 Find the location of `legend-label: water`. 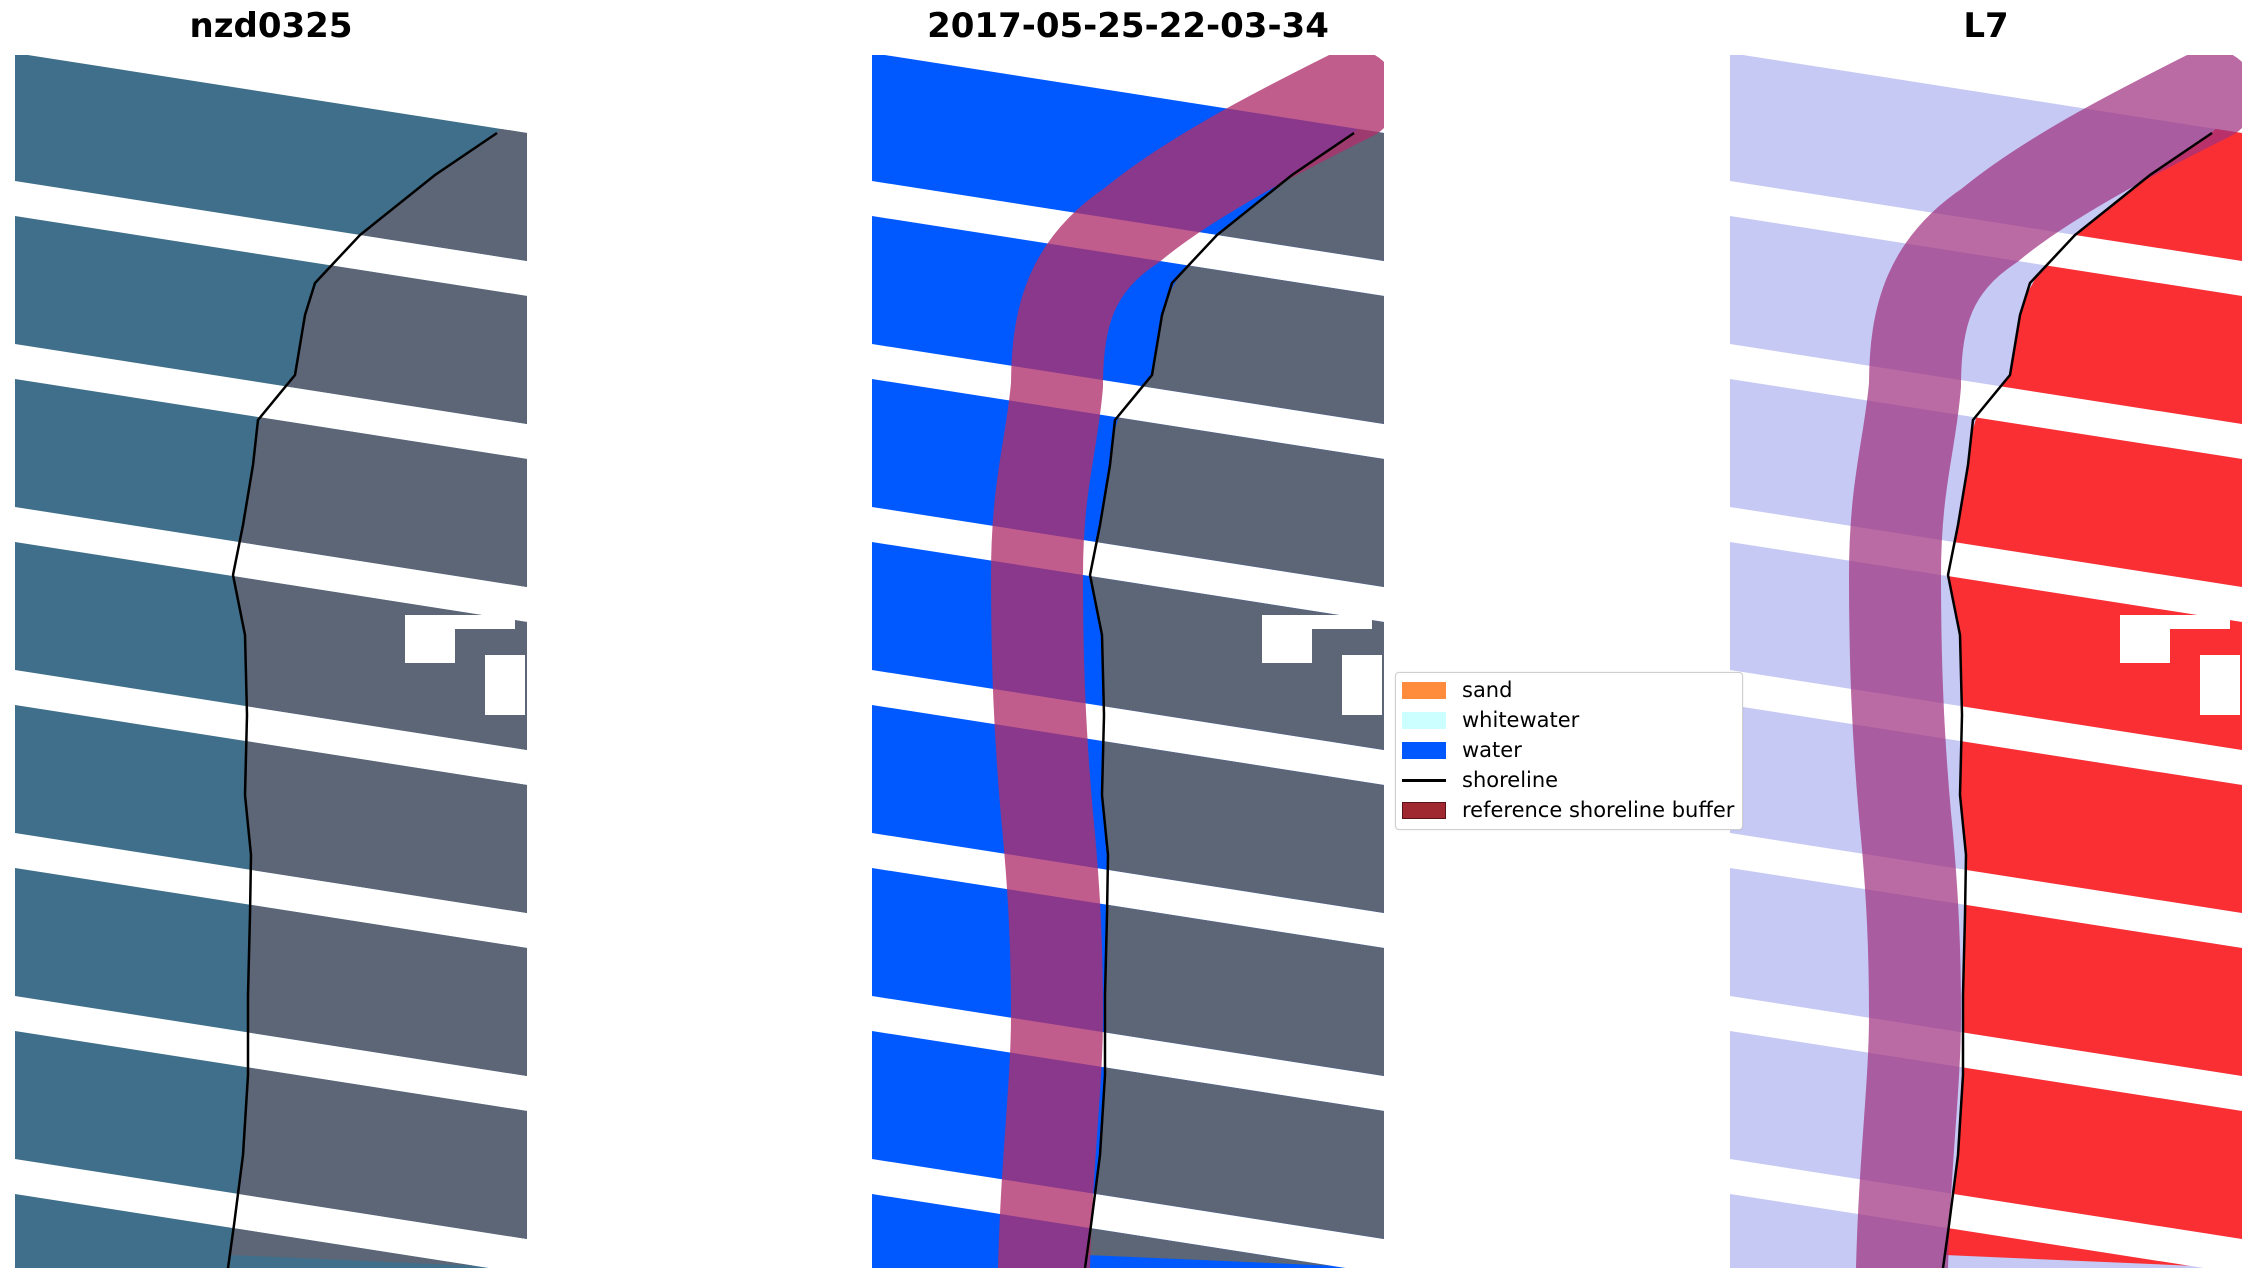

legend-label: water is located at coordinates (1492, 750).